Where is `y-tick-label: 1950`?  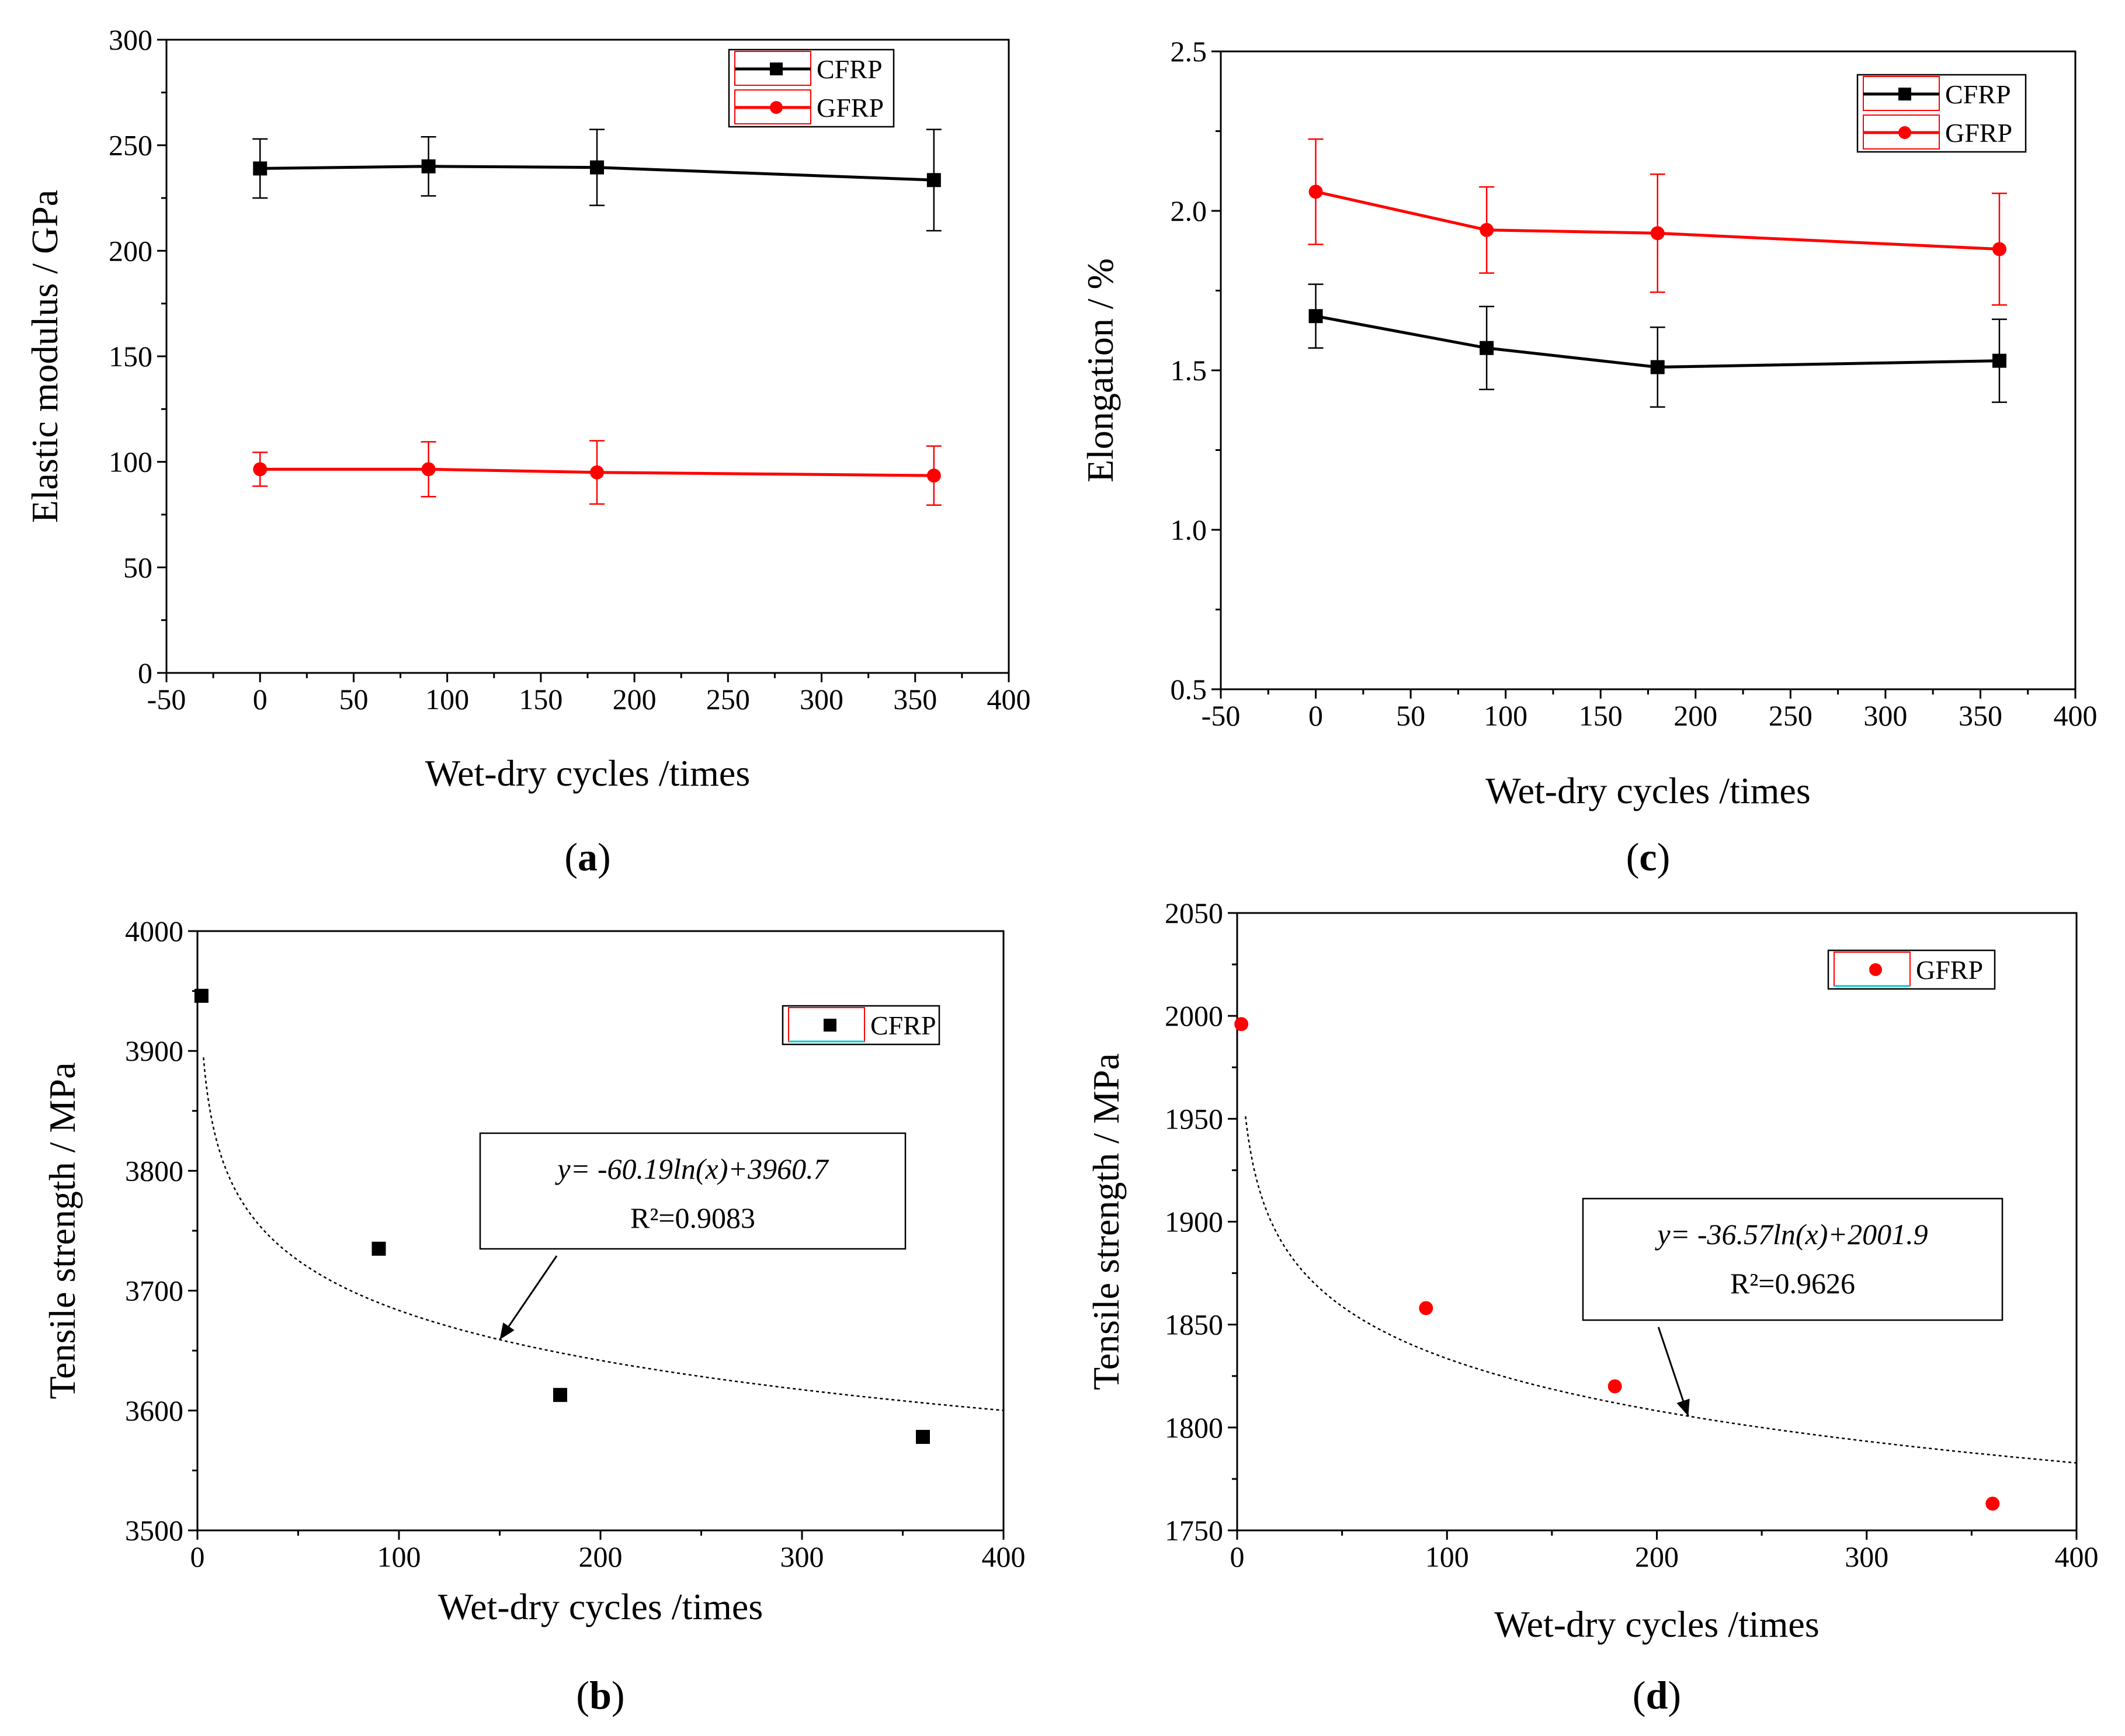
y-tick-label: 1950 is located at coordinates (1194, 1118).